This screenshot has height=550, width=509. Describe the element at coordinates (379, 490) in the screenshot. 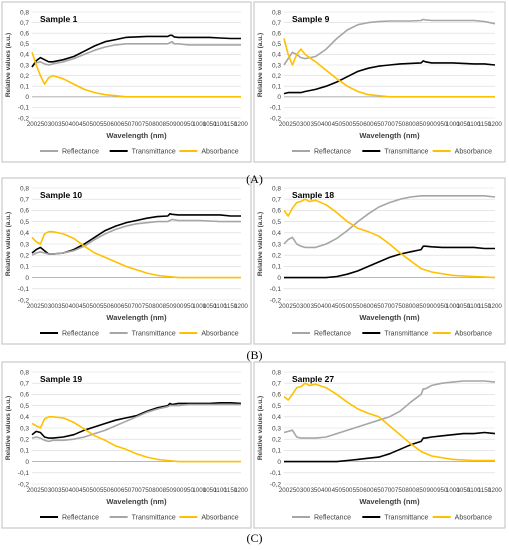

I see `x-tick-label: 650` at that location.